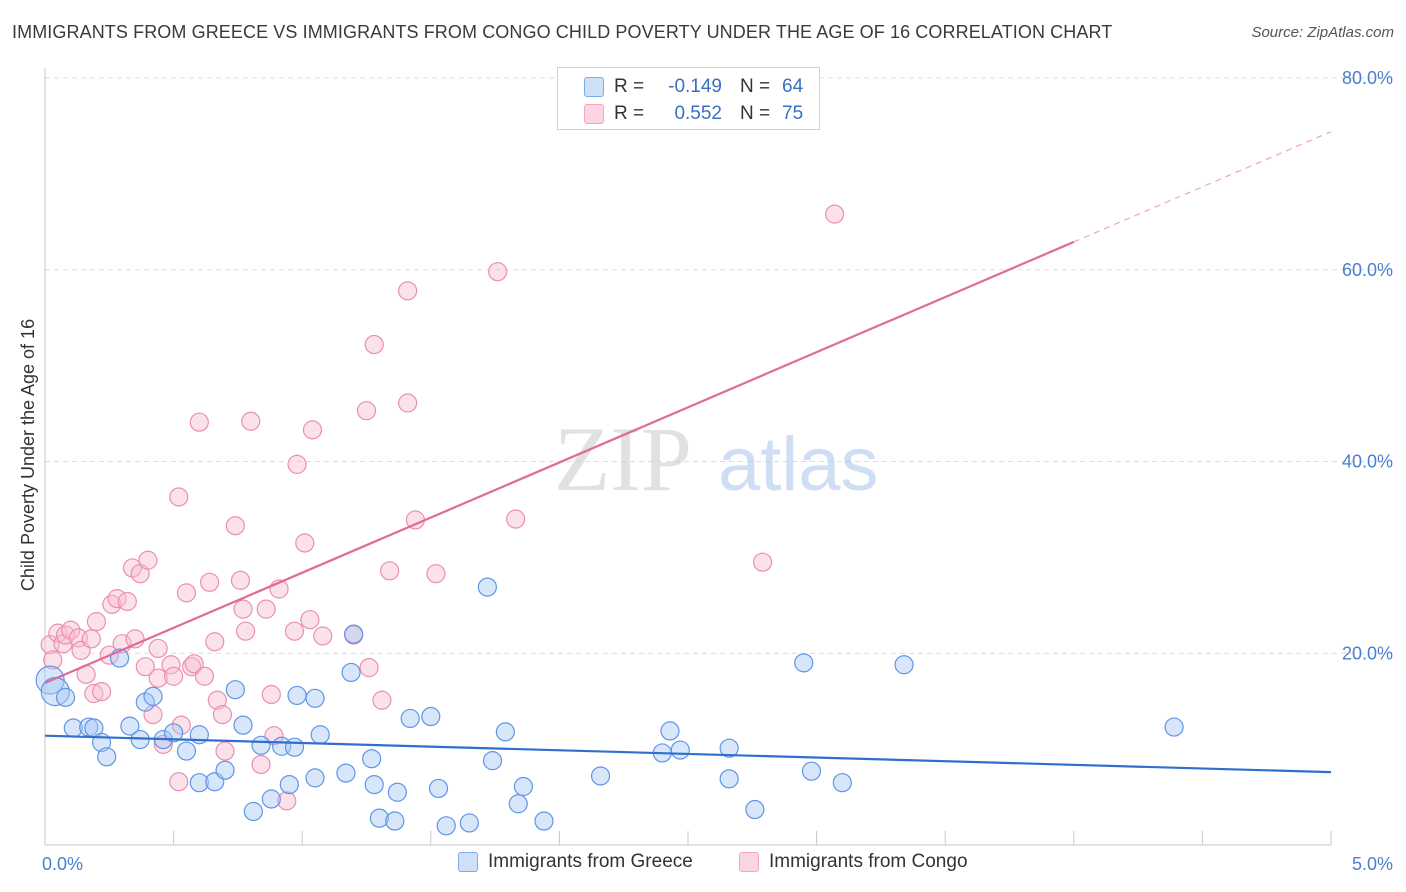  I want to click on correlation-row-congo: R = 0.552 N = 75, so click(693, 114).